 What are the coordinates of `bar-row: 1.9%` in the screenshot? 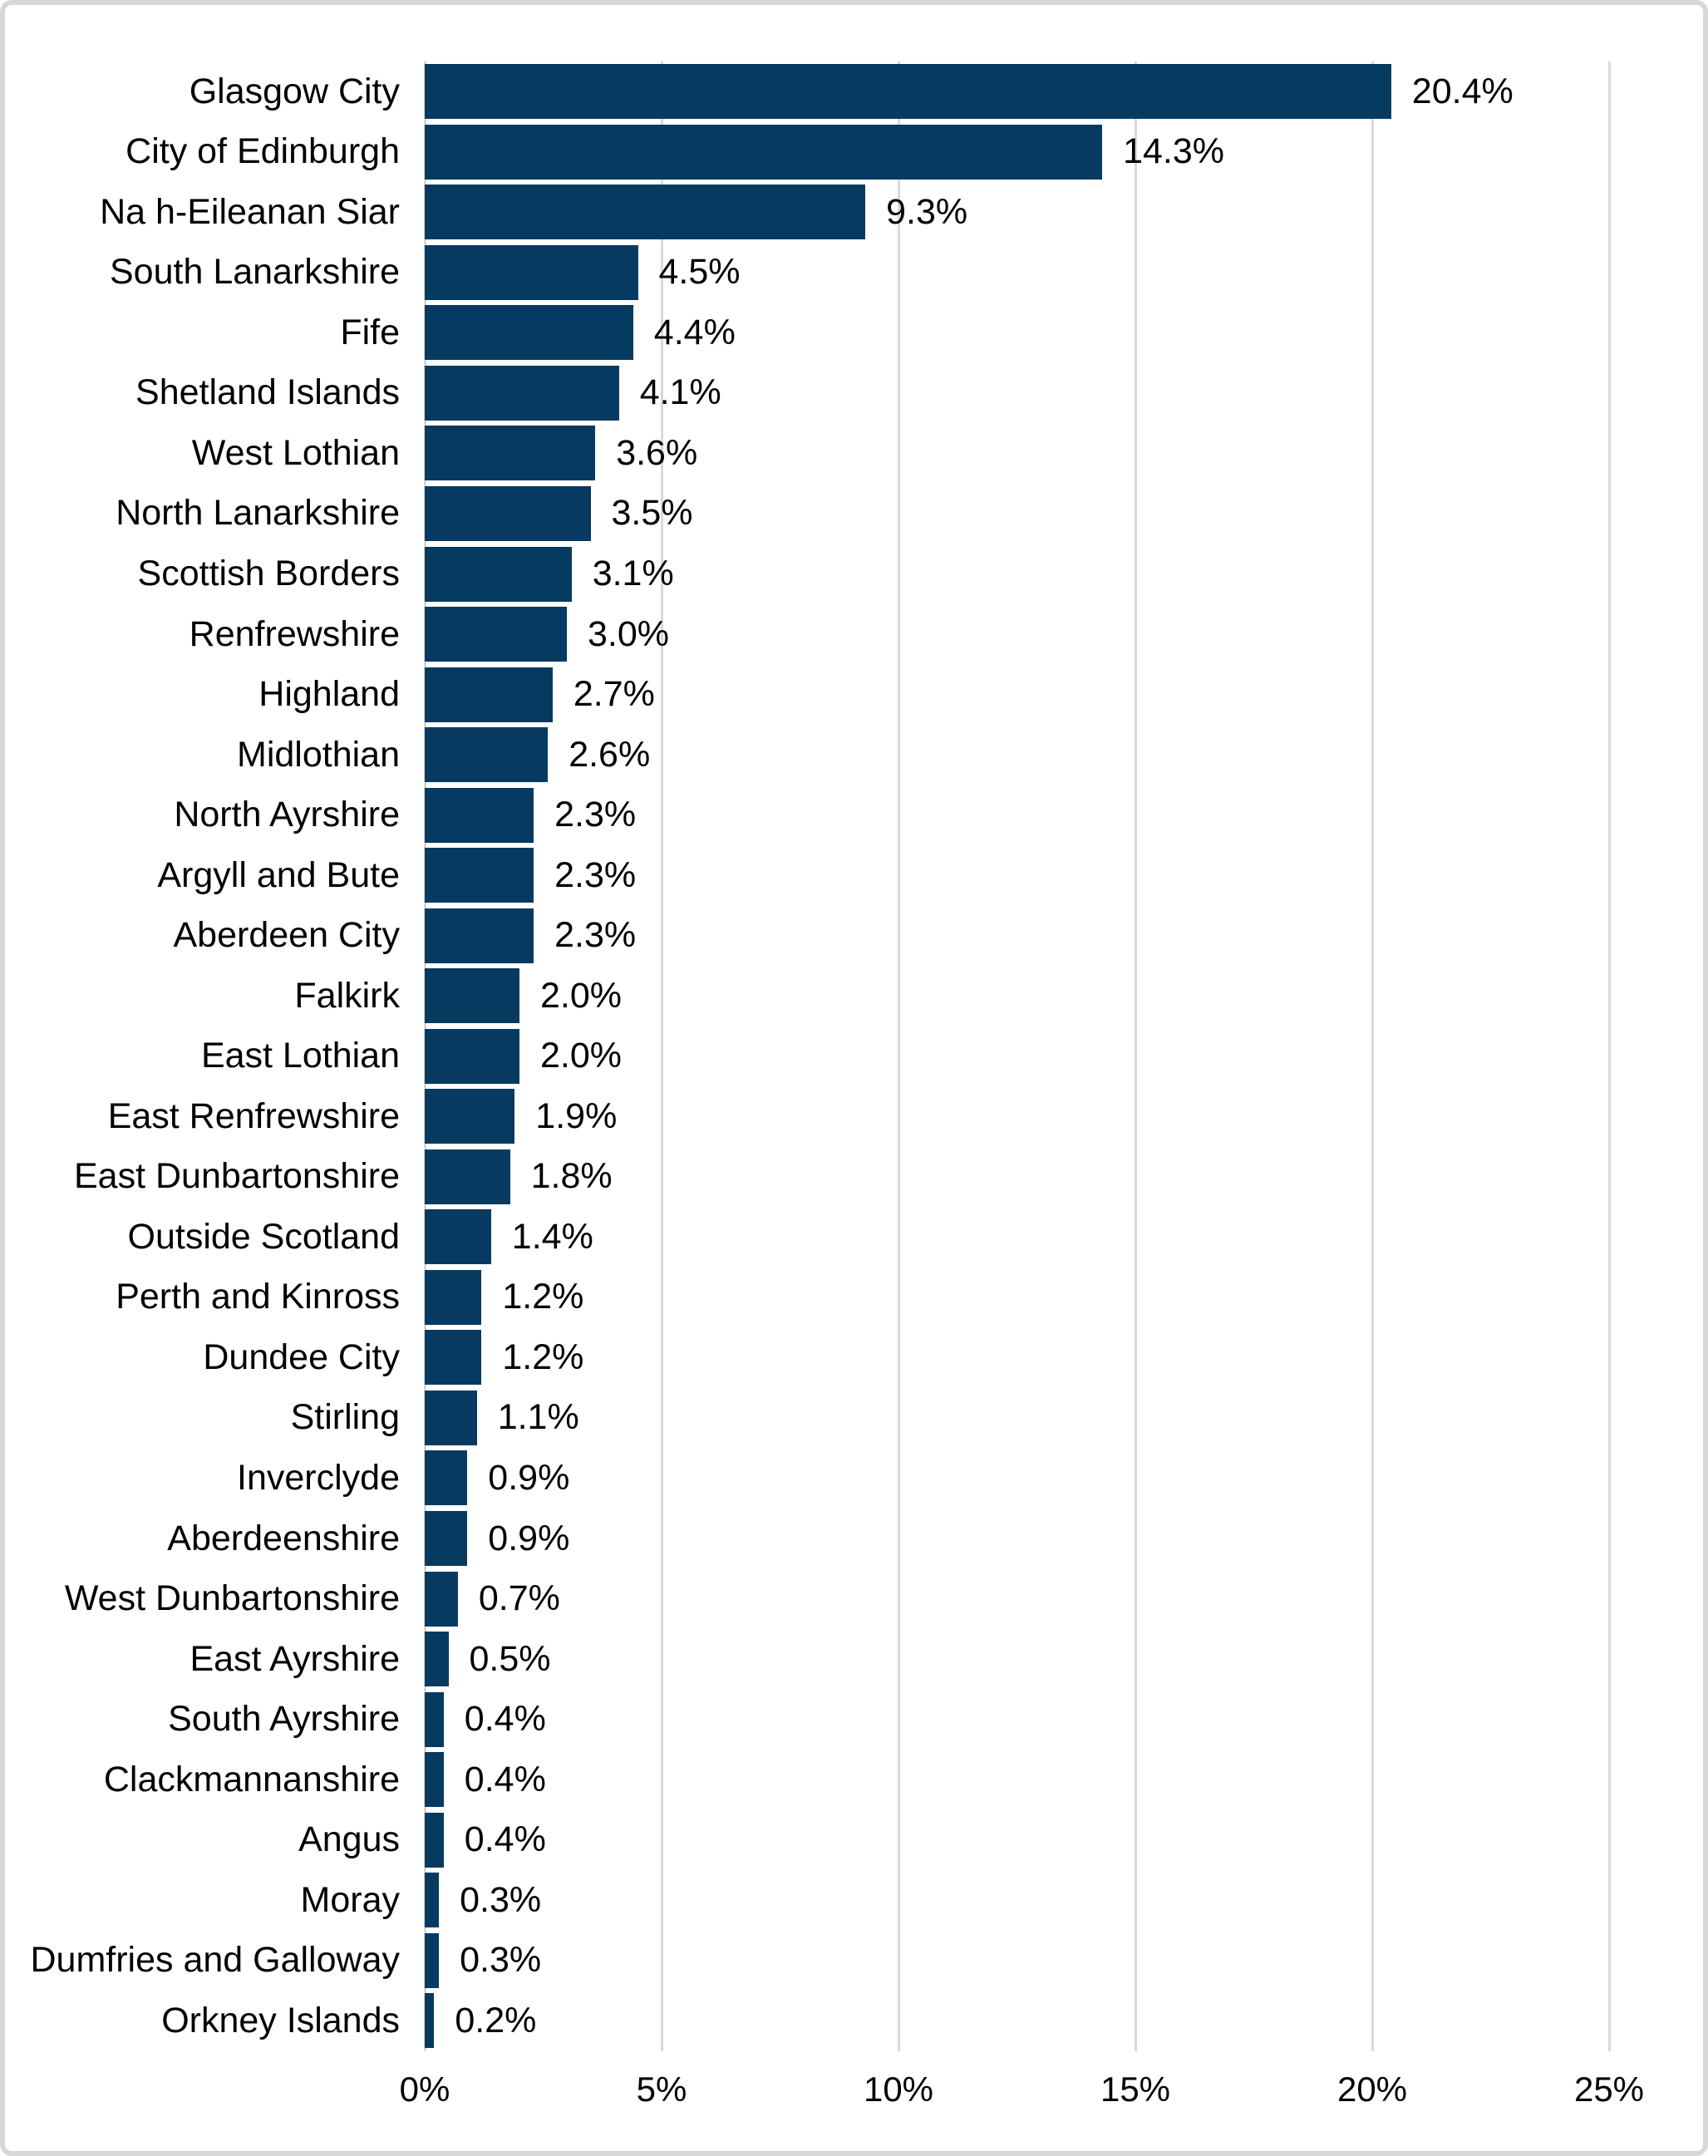 It's located at (1017, 1116).